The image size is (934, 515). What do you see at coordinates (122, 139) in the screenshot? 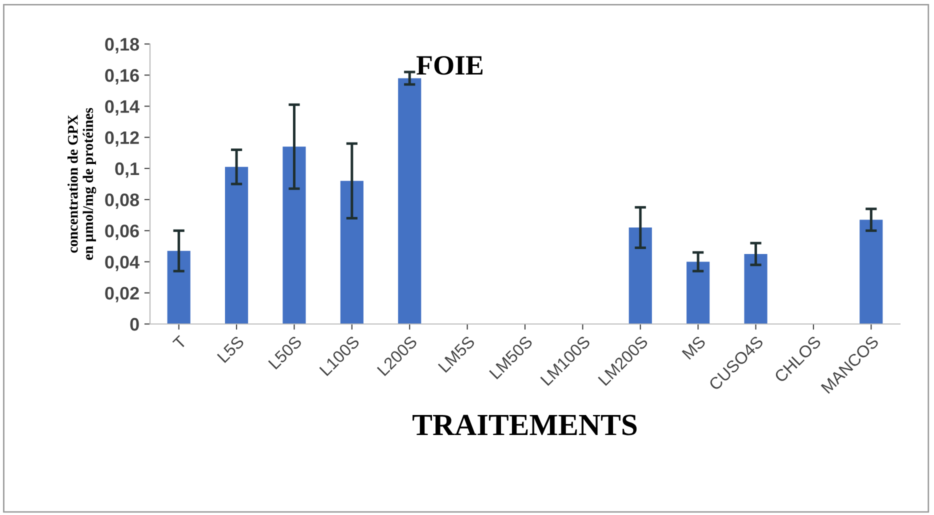
I see `y-tick-label: 0,12` at bounding box center [122, 139].